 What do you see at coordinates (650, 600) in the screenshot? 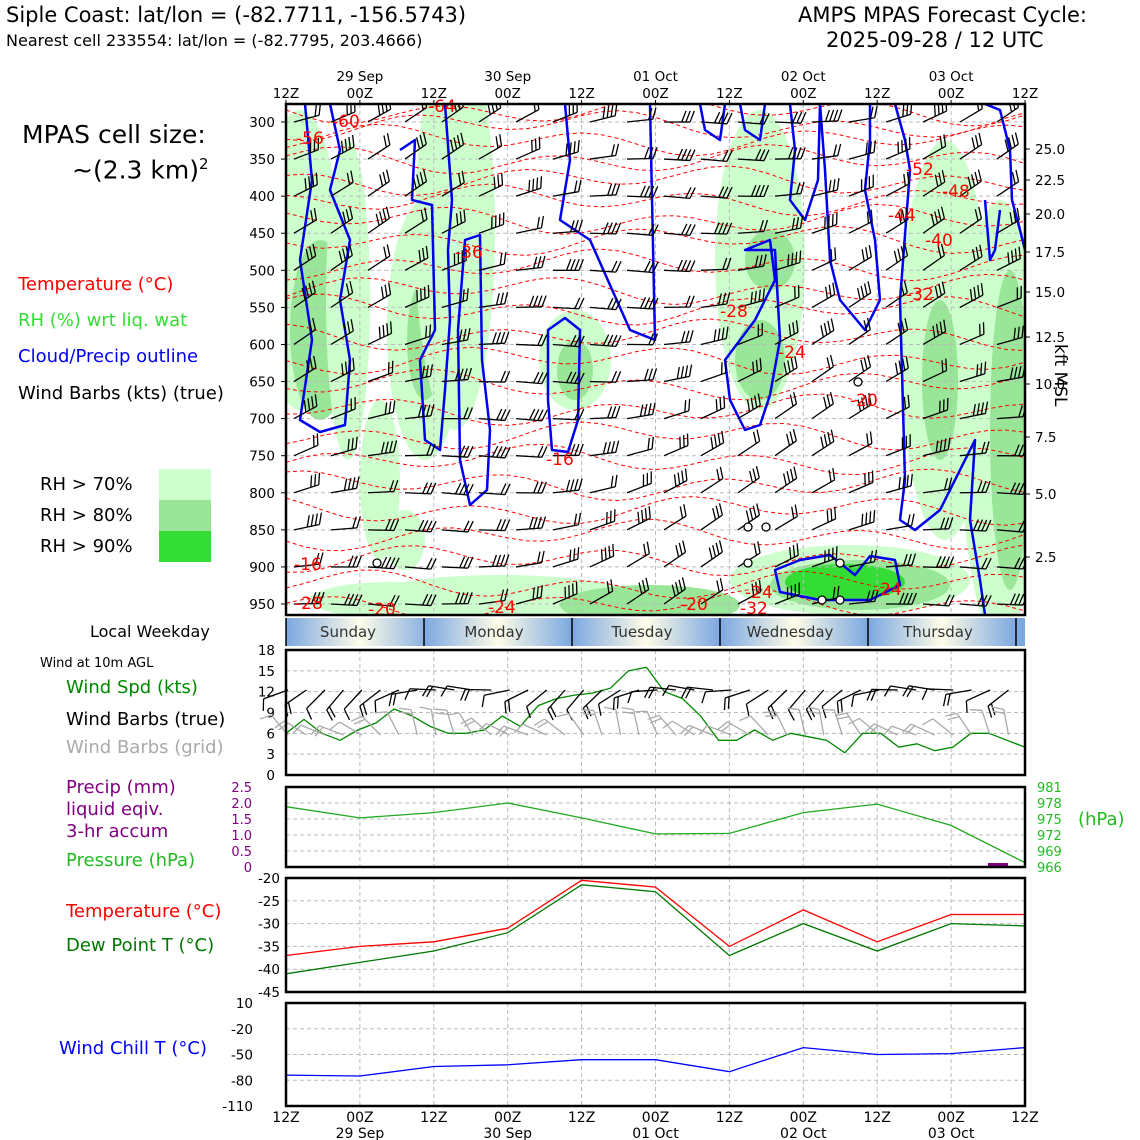
I see `rh-region` at bounding box center [650, 600].